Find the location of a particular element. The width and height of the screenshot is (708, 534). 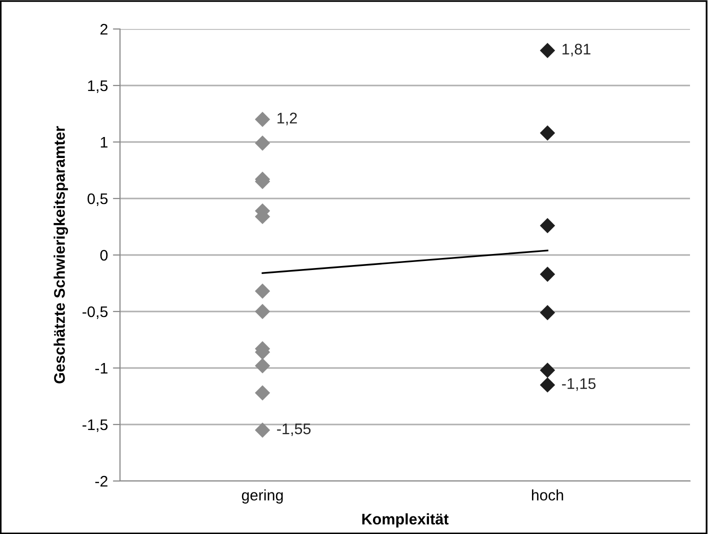

x-tick-label: hoch is located at coordinates (548, 495).